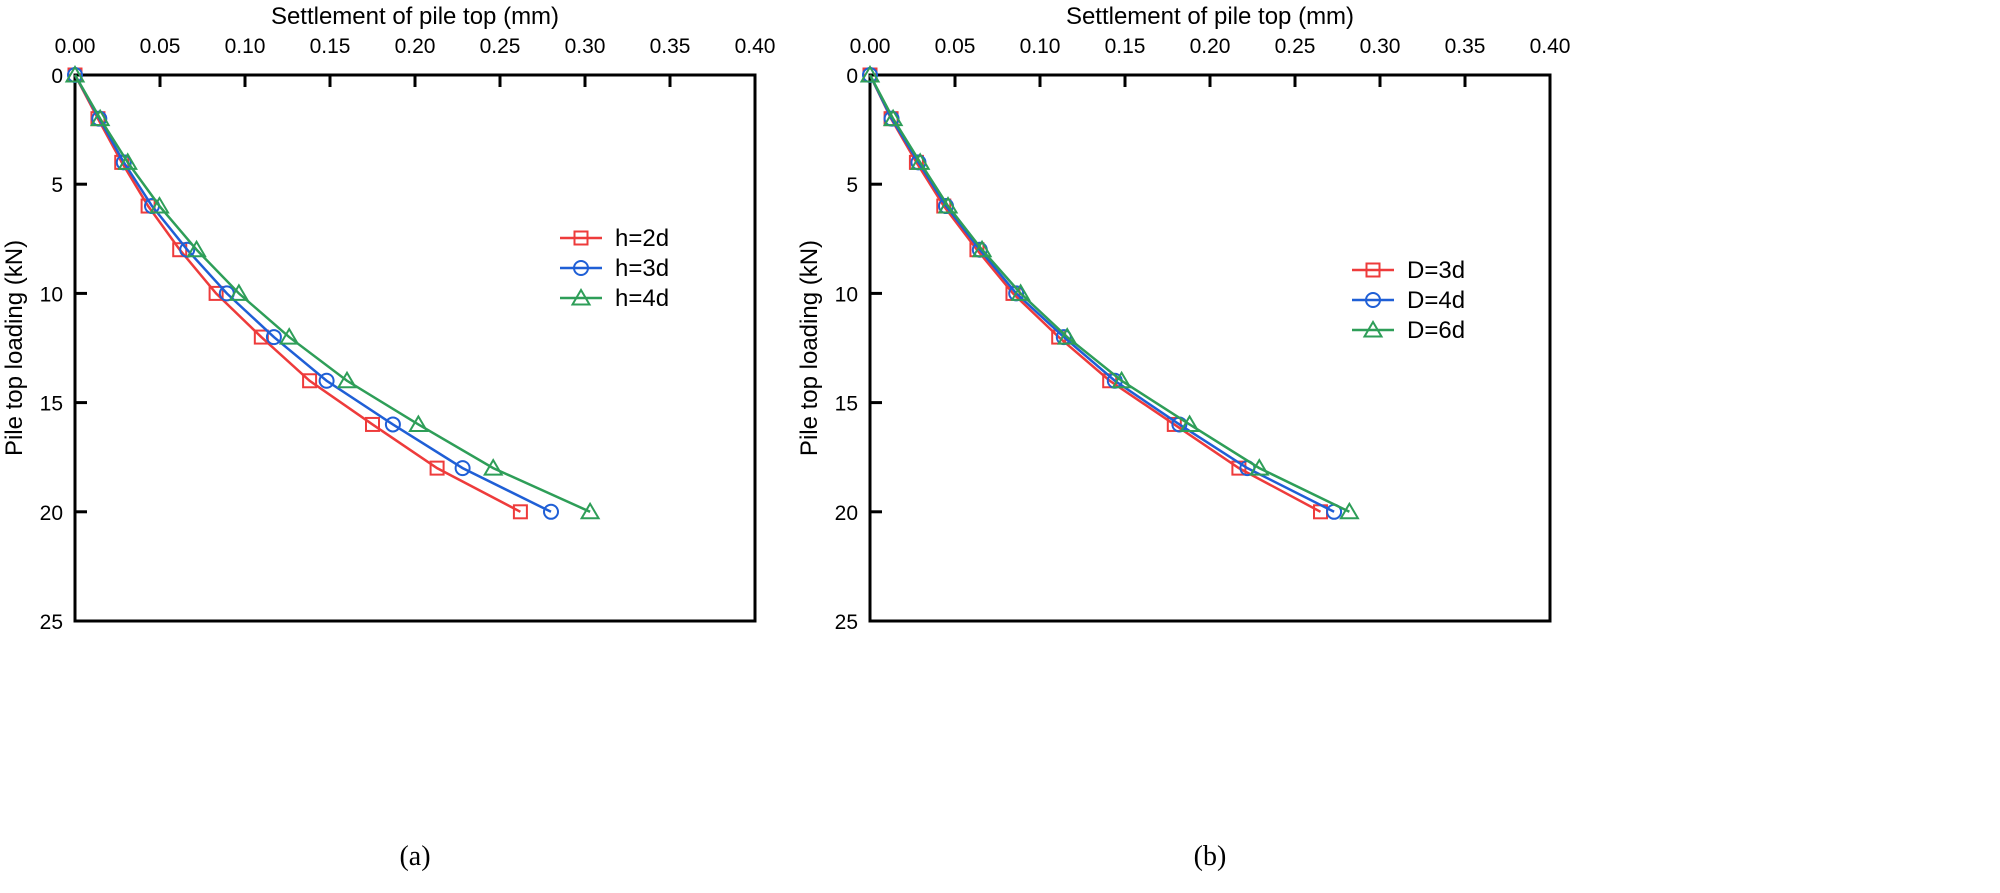  I want to click on series-D-3d, so click(1095, 293).